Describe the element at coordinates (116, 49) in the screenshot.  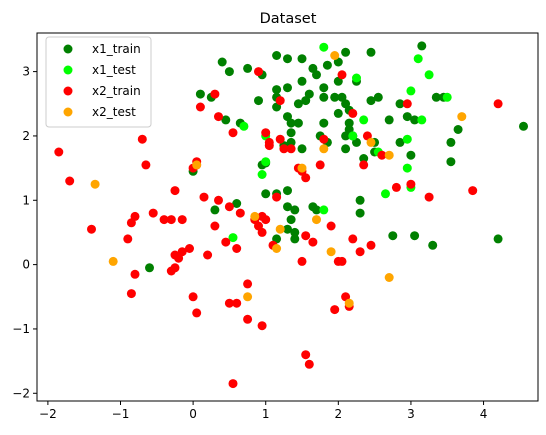
I see `legend-label-x1-train: x1_train` at that location.